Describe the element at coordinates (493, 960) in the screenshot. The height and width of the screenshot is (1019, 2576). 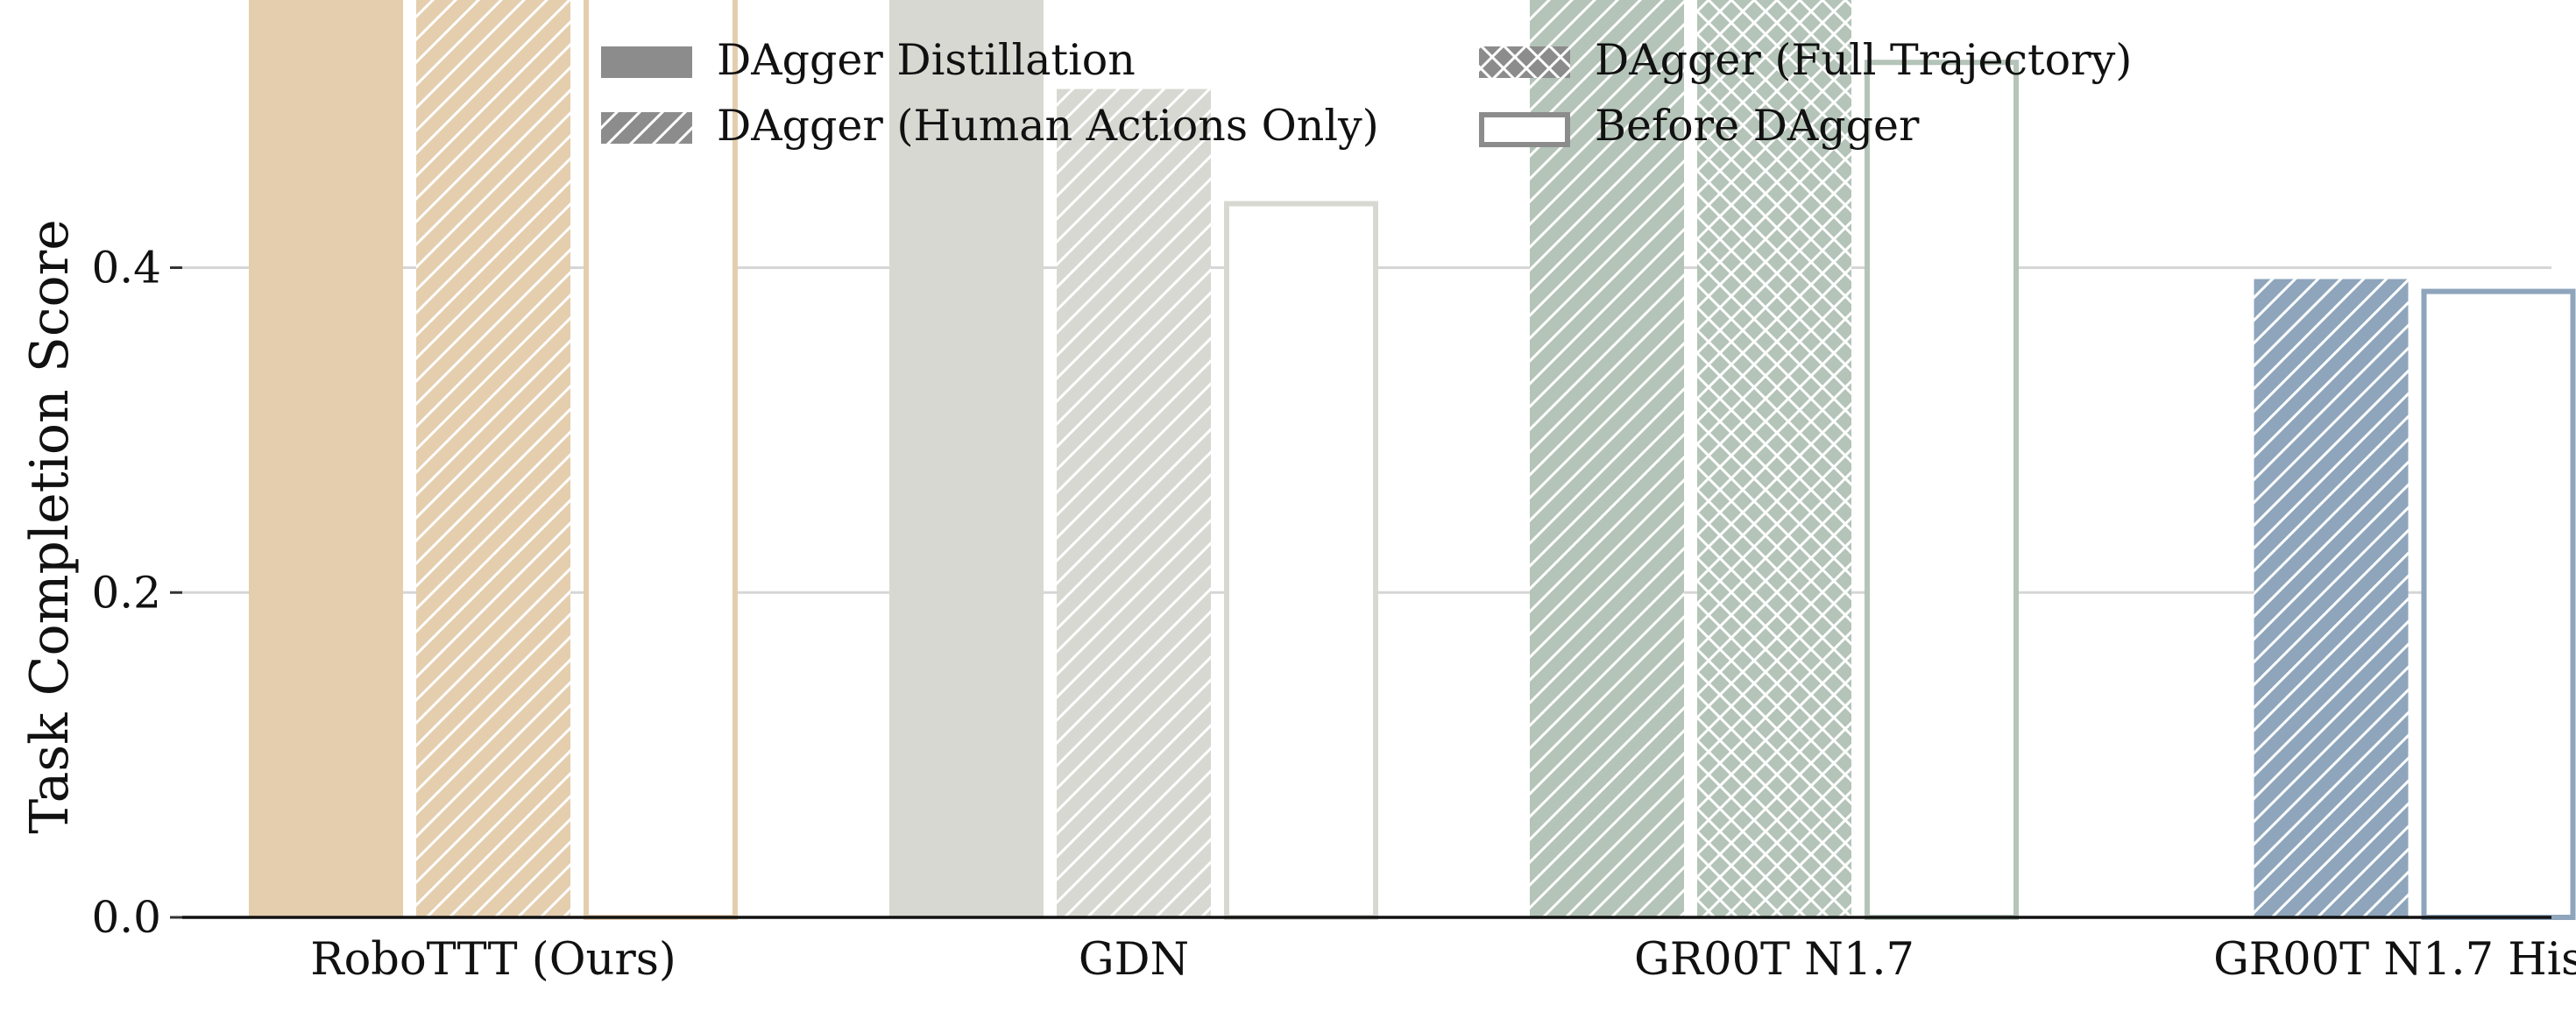
I see `x-tick-label-robottt-ours: RoboTTT (Ours)` at that location.